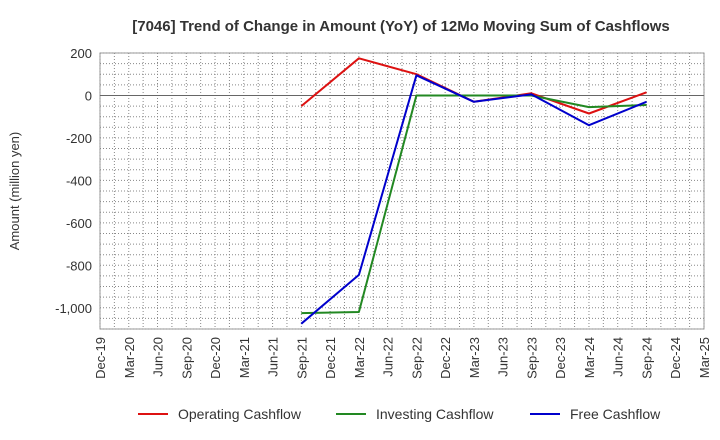 The height and width of the screenshot is (440, 720). Describe the element at coordinates (14, 191) in the screenshot. I see `y-axis-label: Amount (million yen)` at that location.